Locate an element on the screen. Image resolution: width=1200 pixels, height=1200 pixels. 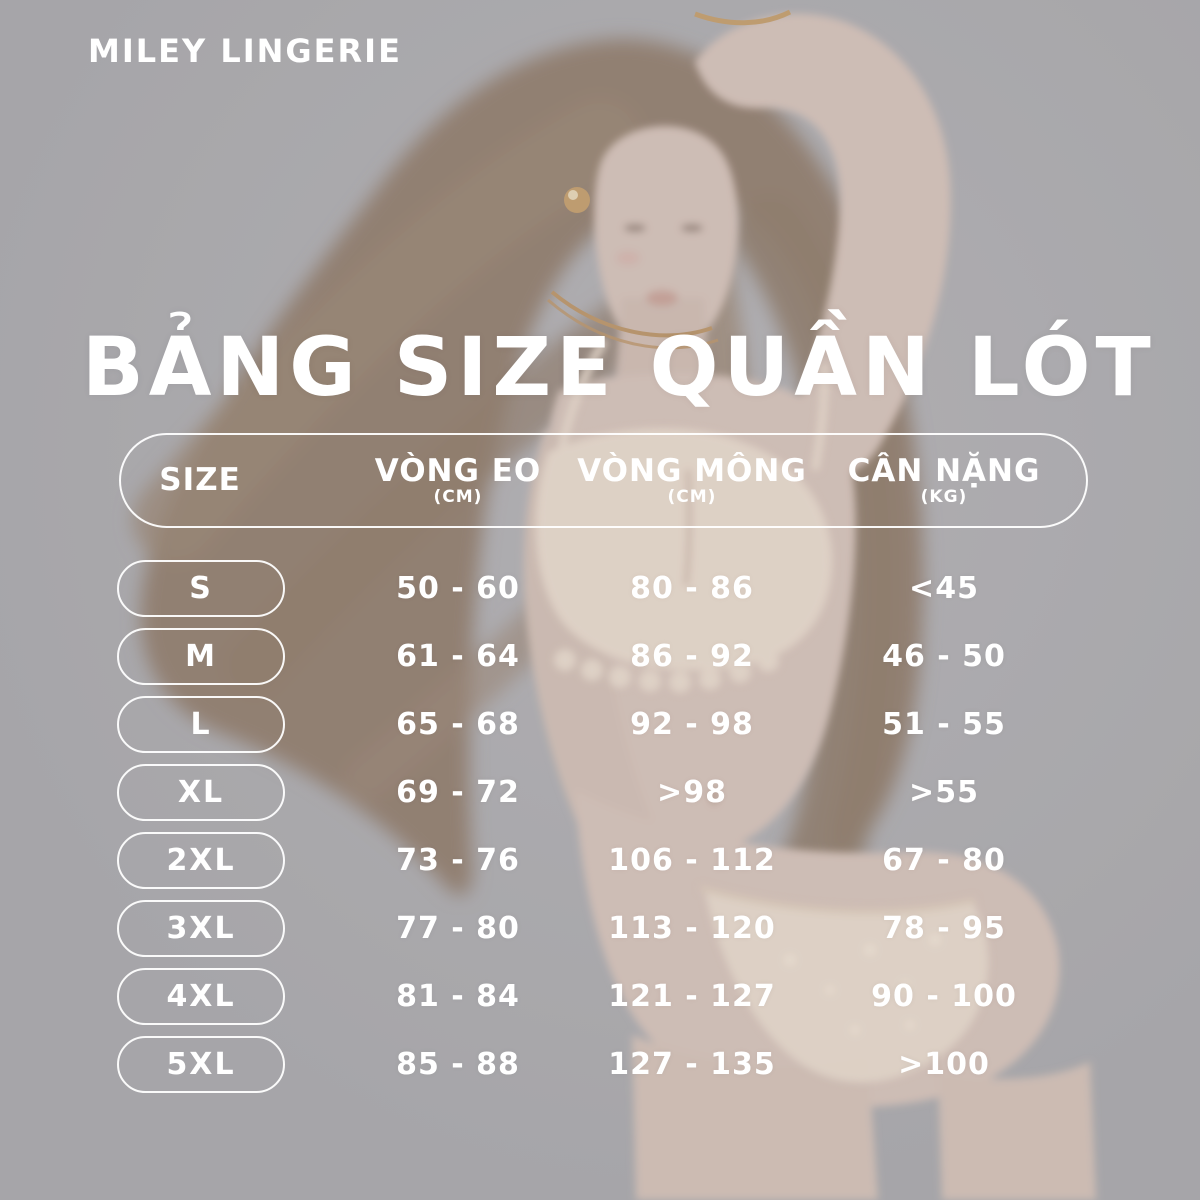
bracelet is located at coordinates (743, 17).